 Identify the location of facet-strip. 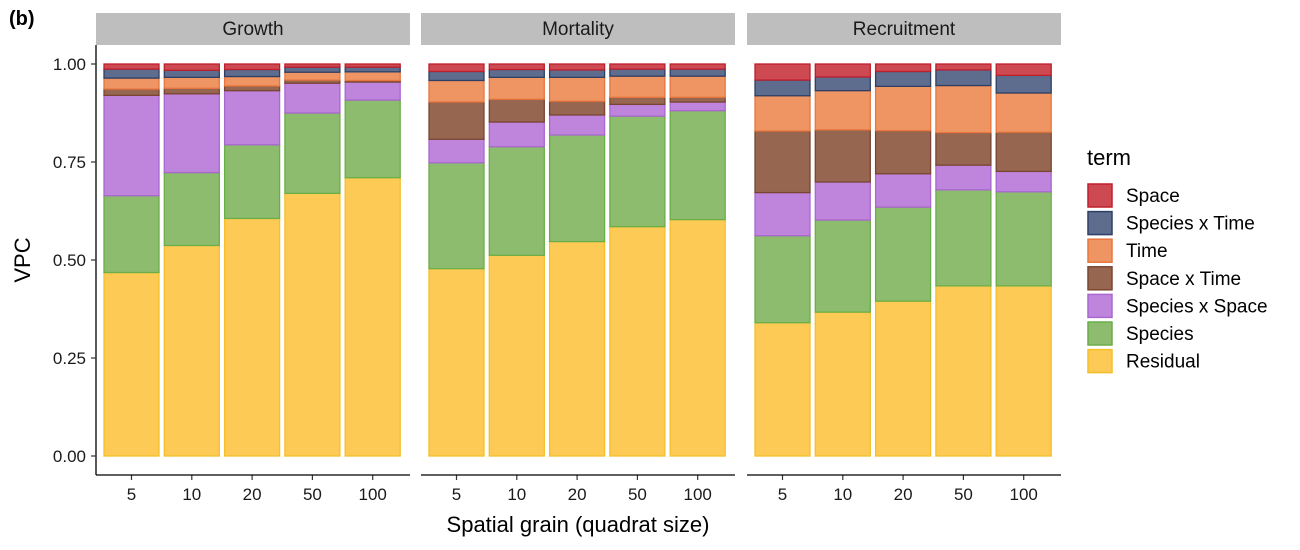
(253, 29).